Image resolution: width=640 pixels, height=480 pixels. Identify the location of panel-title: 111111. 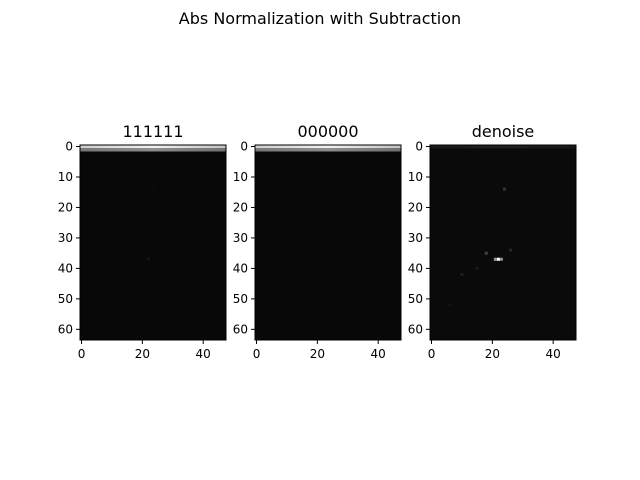
(152, 131).